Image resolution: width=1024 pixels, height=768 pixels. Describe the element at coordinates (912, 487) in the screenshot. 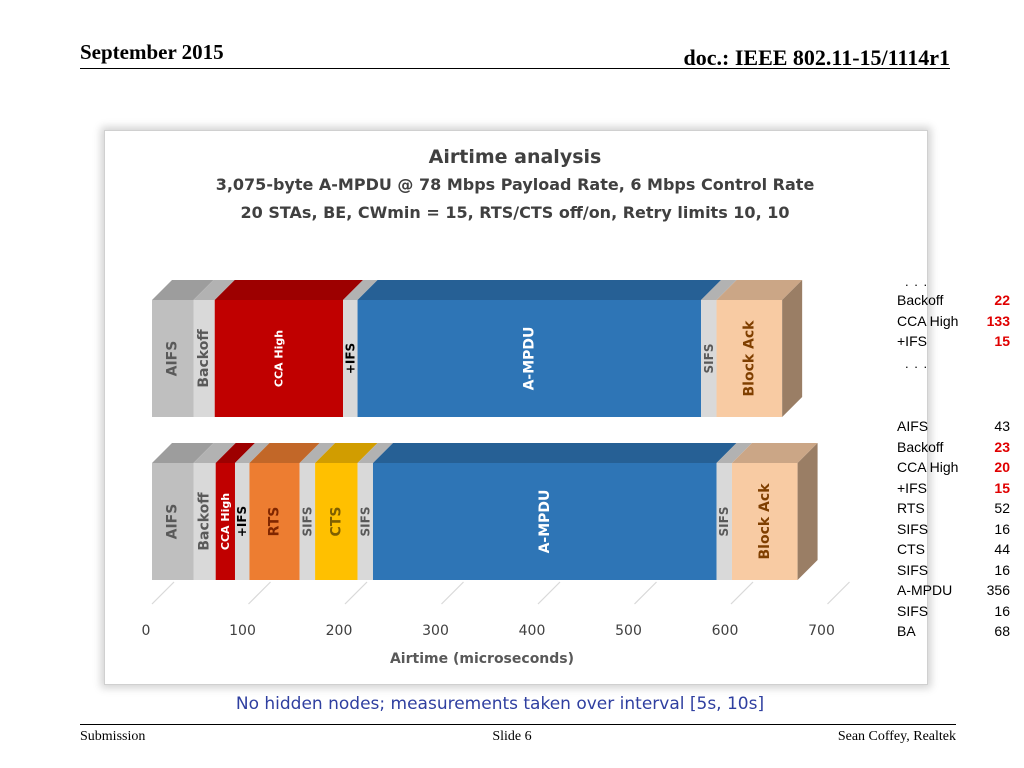

I see `breakdown-label: +IFS` at that location.